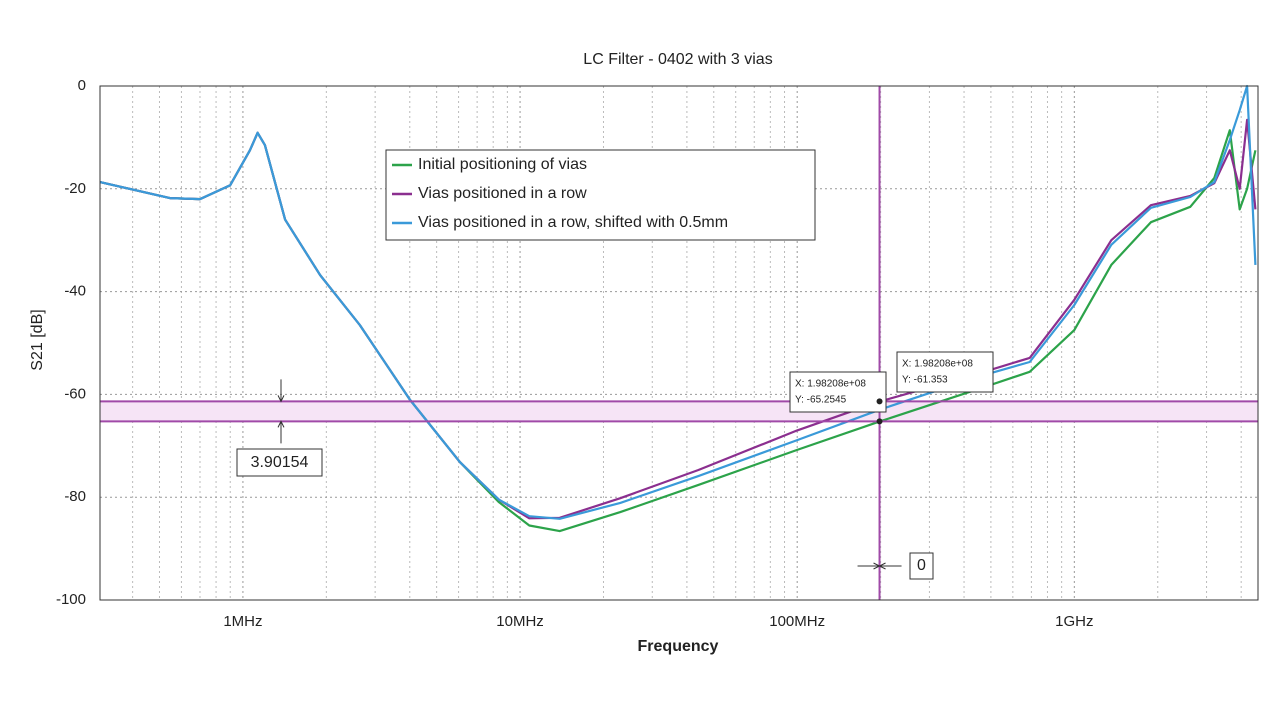 This screenshot has height=728, width=1280. I want to click on y-tick-label: -40, so click(75, 291).